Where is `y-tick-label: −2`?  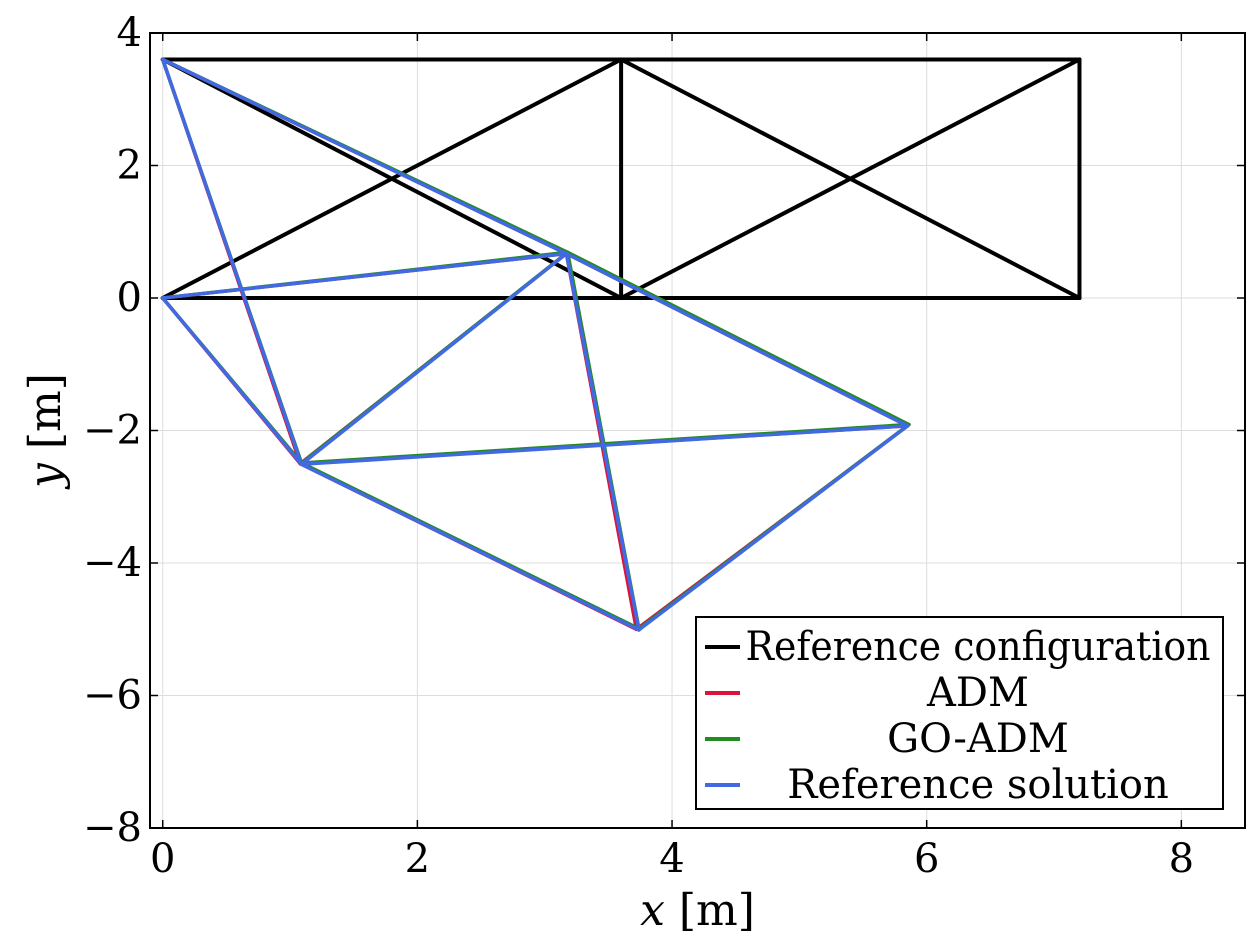
y-tick-label: −2 is located at coordinates (112, 431).